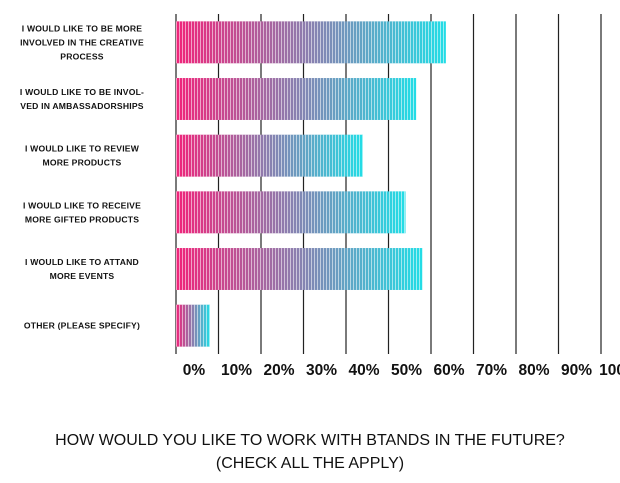  What do you see at coordinates (81, 56) in the screenshot?
I see `category-label-line: PROCESS` at bounding box center [81, 56].